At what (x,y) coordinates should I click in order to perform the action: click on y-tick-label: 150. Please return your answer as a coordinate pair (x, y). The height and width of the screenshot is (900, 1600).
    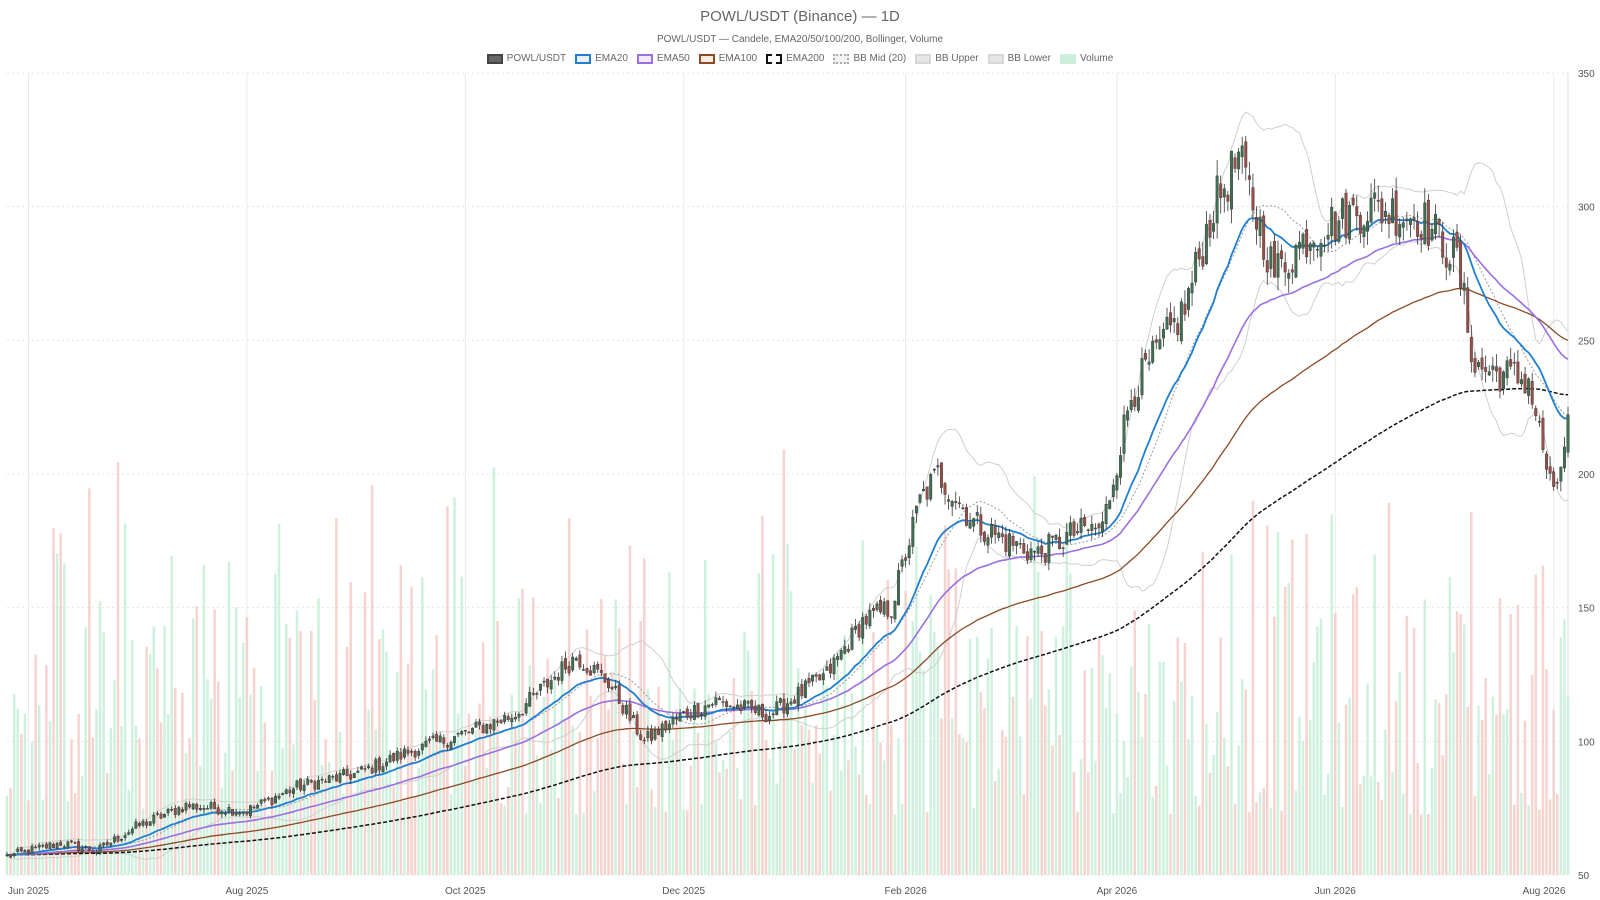
    Looking at the image, I should click on (1586, 609).